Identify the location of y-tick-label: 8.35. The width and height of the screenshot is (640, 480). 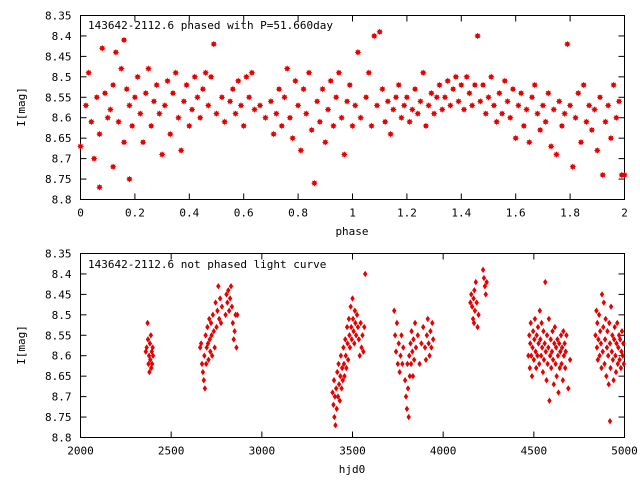
(58, 254).